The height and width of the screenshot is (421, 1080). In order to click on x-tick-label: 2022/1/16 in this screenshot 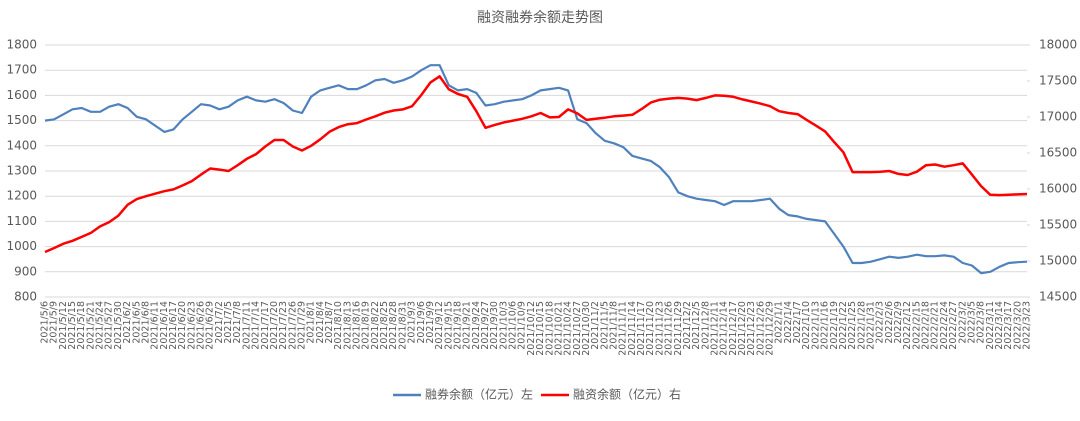, I will do `click(825, 325)`.